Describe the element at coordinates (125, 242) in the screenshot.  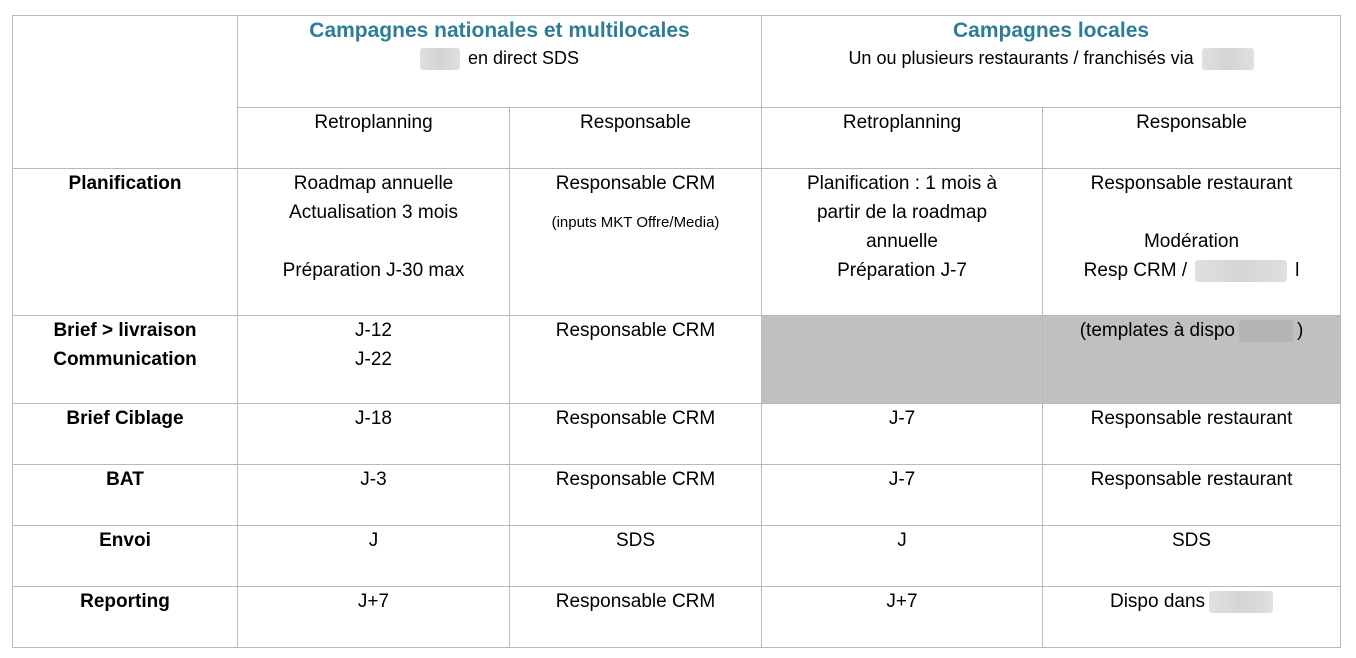
I see `stage-label: Planification` at that location.